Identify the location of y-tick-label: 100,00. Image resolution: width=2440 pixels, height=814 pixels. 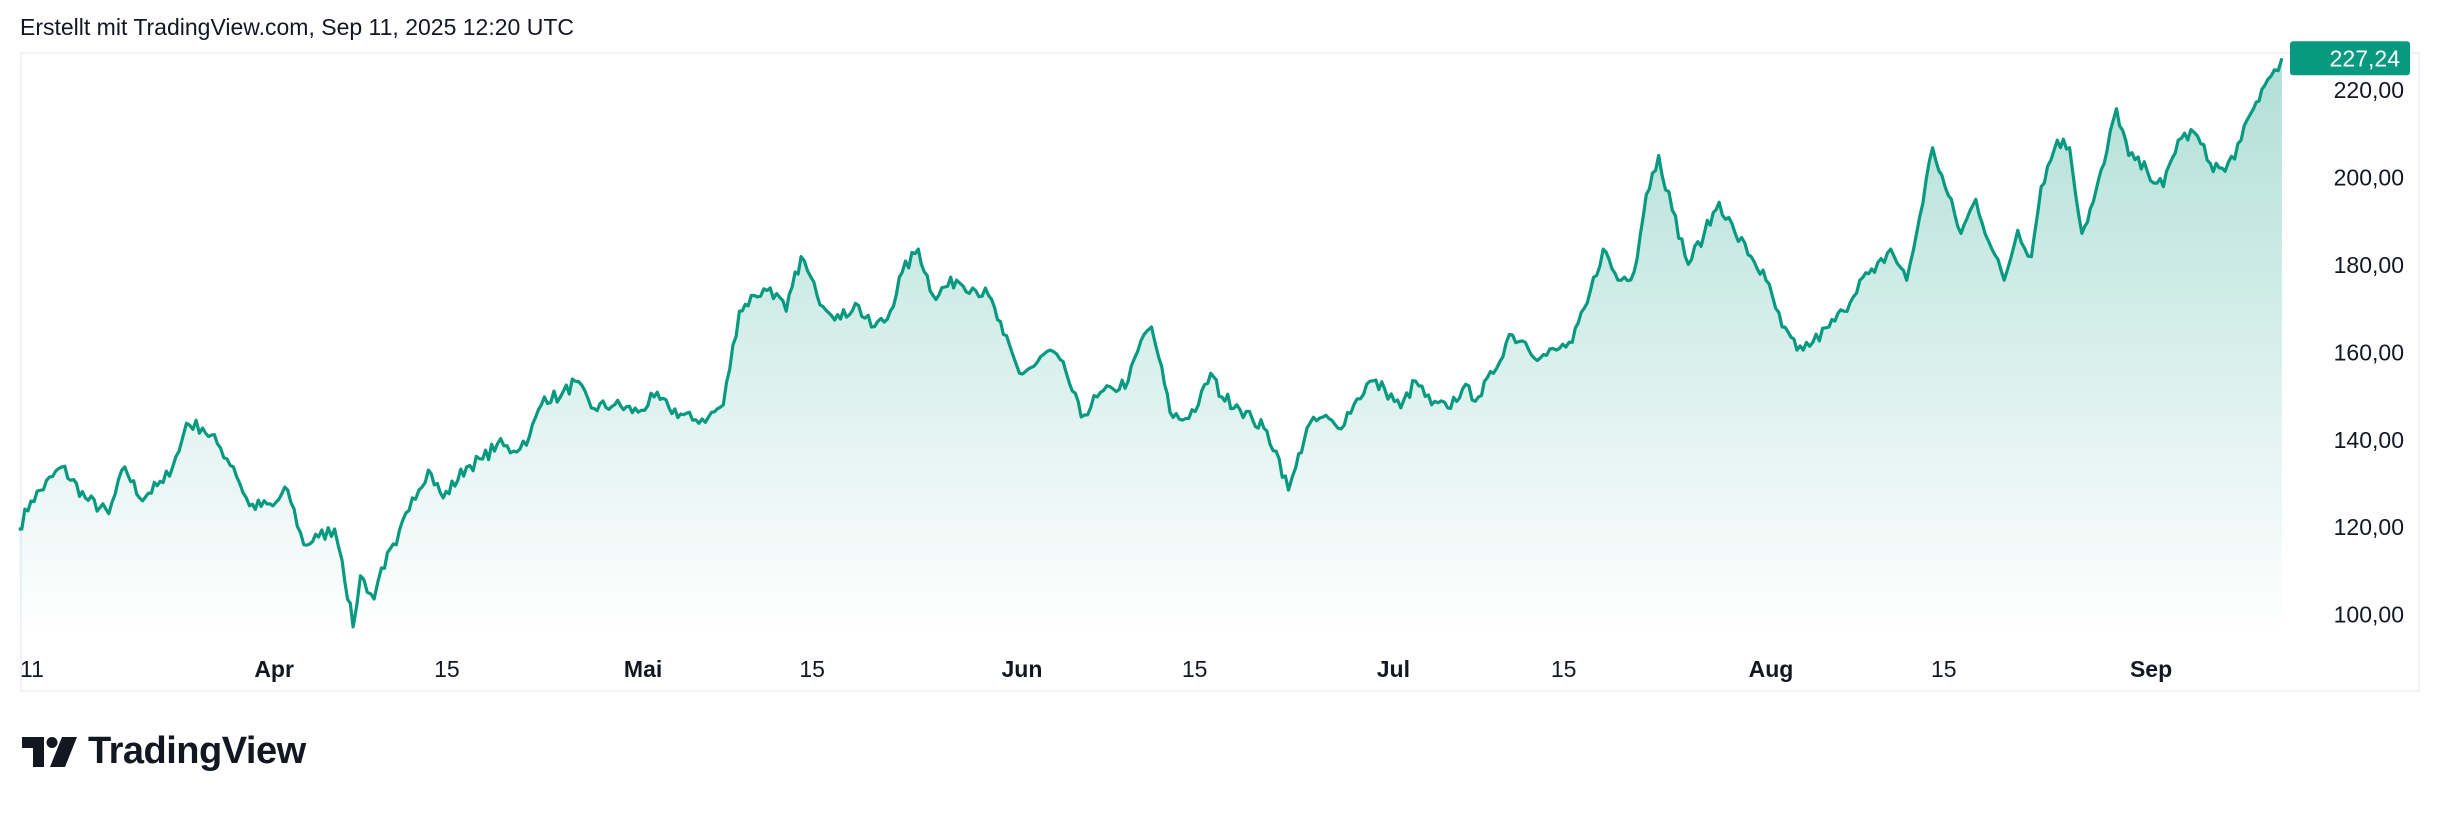
(2369, 615).